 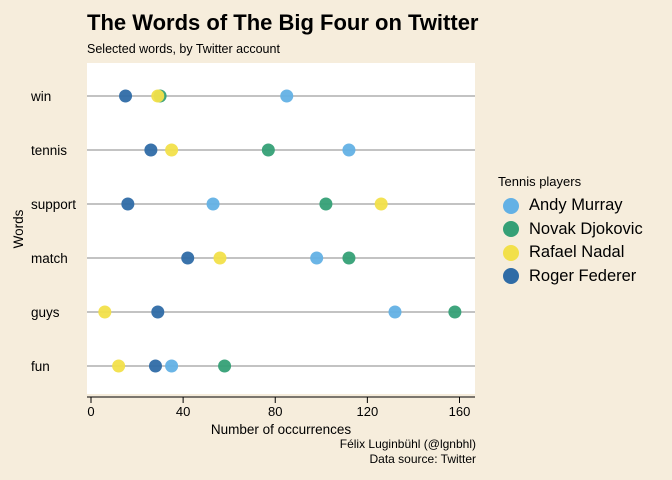 I want to click on x-tick-label-160: 160, so click(x=460, y=411).